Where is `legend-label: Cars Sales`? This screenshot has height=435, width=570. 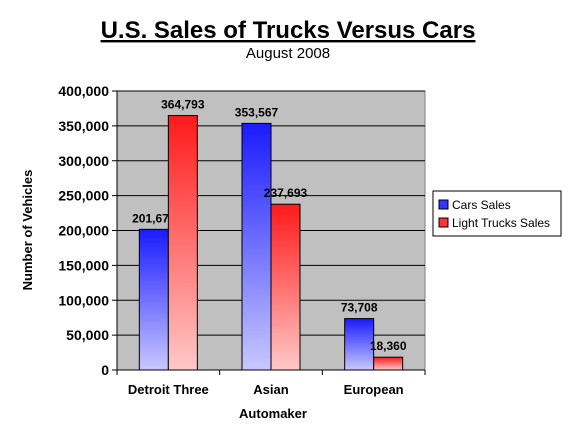 legend-label: Cars Sales is located at coordinates (481, 205).